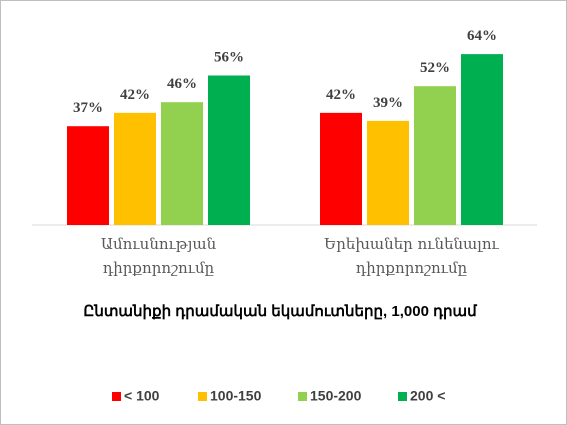 The image size is (567, 425). Describe the element at coordinates (388, 103) in the screenshot. I see `data-label: 39%` at that location.